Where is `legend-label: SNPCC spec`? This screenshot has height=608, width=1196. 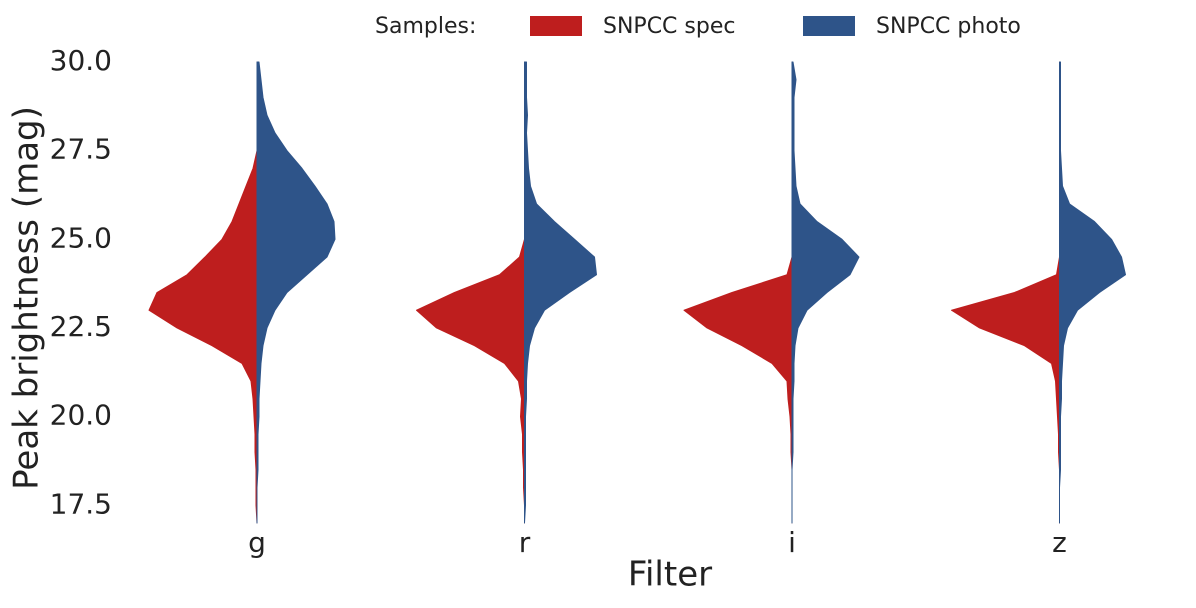
legend-label: SNPCC spec is located at coordinates (669, 26).